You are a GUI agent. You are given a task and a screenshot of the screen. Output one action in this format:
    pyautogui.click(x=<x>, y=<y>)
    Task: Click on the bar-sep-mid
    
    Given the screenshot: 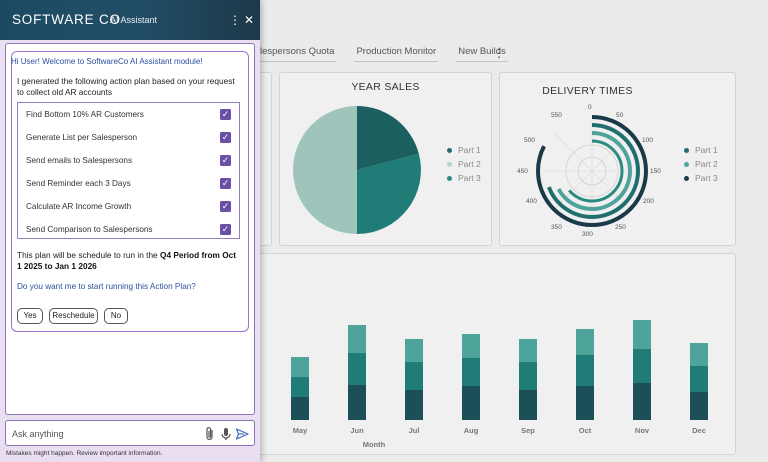 What is the action you would take?
    pyautogui.click(x=528, y=376)
    